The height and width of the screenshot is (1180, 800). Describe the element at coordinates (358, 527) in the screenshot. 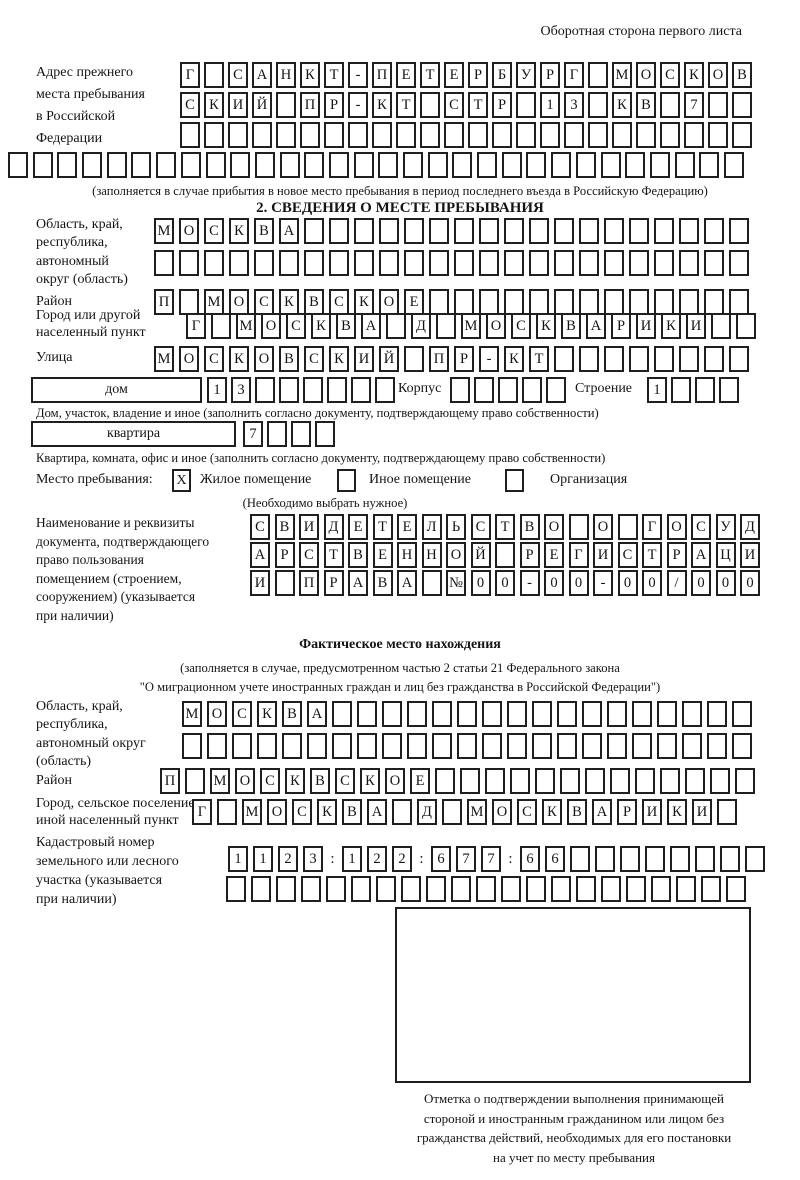

I see `char-cell: Е` at that location.